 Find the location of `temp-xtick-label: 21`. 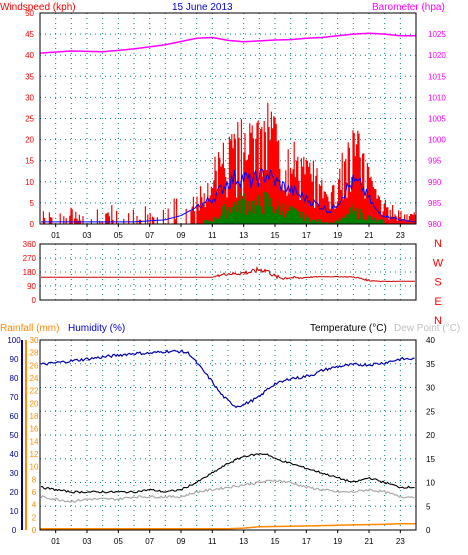

temp-xtick-label: 21 is located at coordinates (369, 541).